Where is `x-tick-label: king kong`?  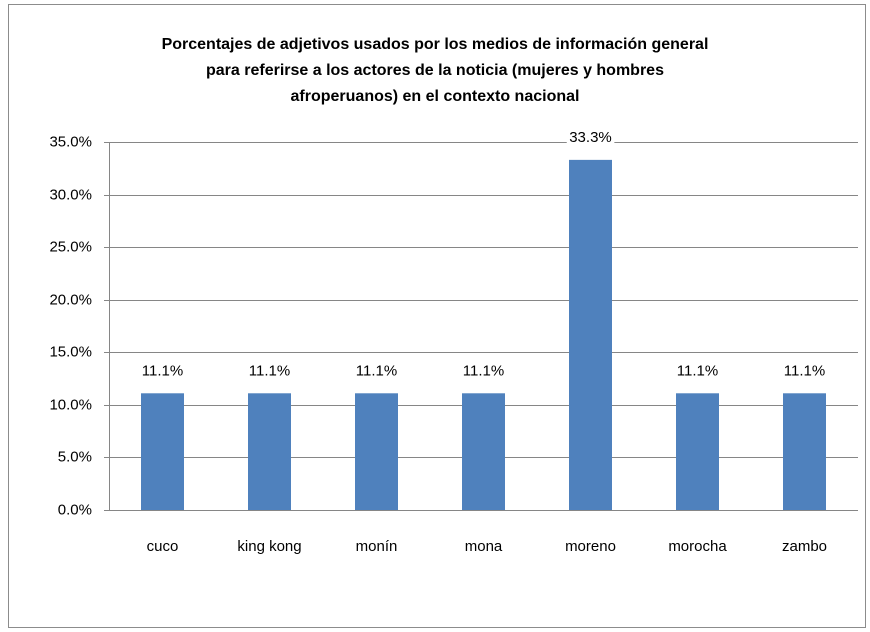 x-tick-label: king kong is located at coordinates (269, 546).